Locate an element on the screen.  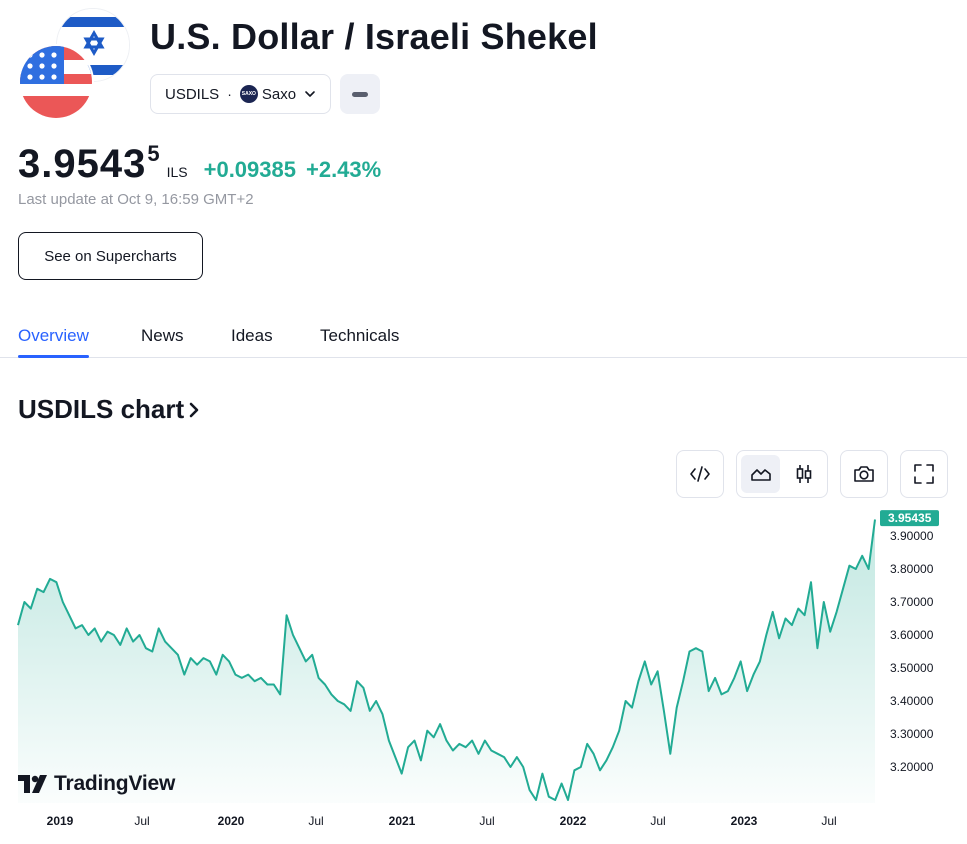
code-icon is located at coordinates (700, 474).